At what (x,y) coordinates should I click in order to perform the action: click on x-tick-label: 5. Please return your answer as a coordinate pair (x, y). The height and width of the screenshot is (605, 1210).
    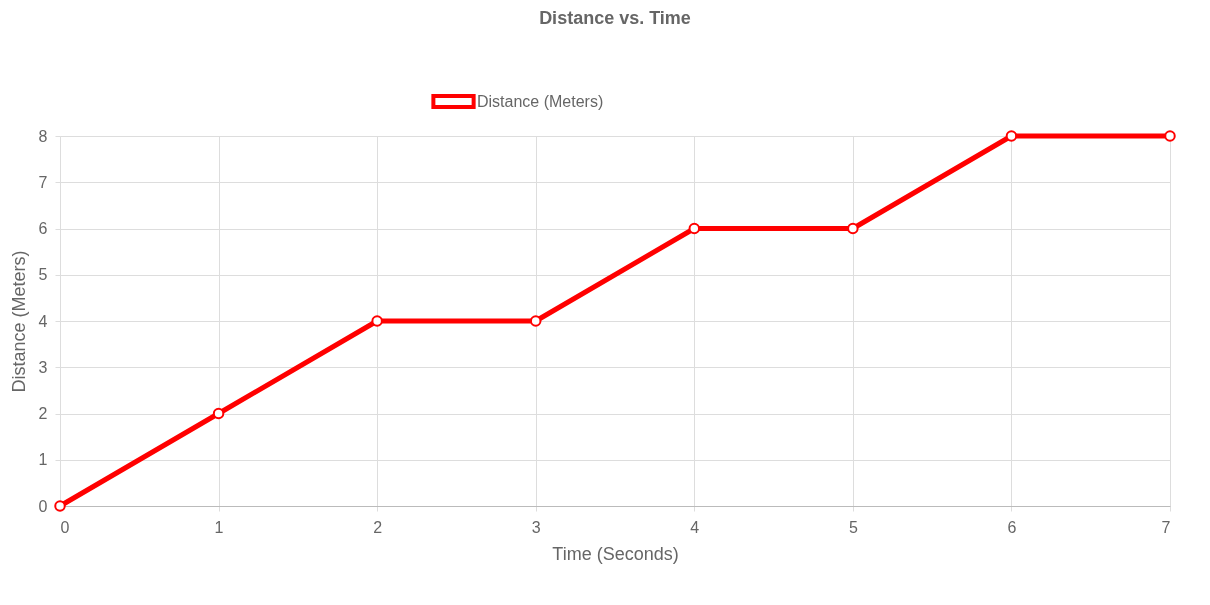
    Looking at the image, I should click on (853, 527).